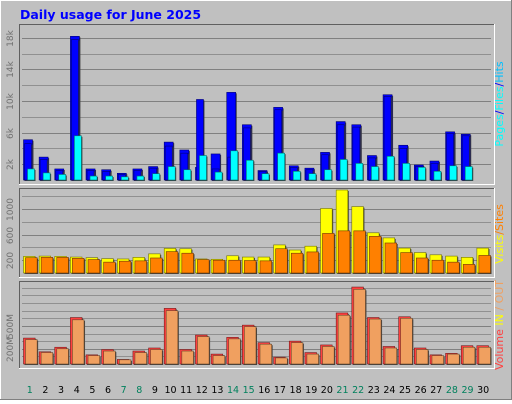 The height and width of the screenshot is (404, 512). What do you see at coordinates (11, 326) in the screenshot?
I see `y-tick-label: 500M` at bounding box center [11, 326].